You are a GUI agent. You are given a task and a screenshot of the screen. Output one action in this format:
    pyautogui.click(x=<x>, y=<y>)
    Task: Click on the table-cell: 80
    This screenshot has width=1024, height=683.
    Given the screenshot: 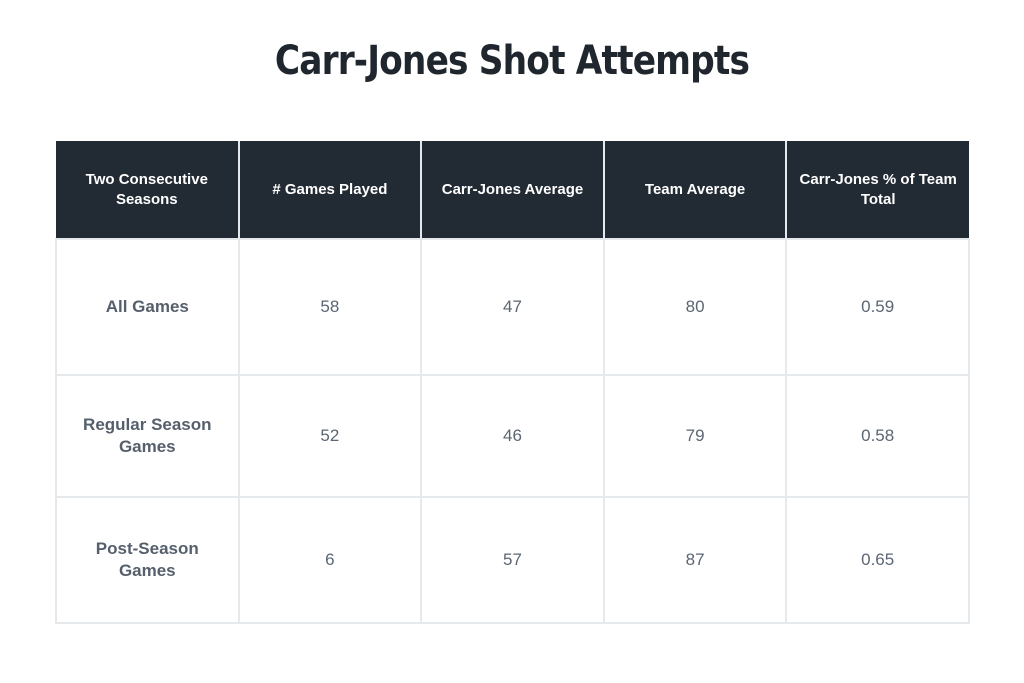 What is the action you would take?
    pyautogui.click(x=695, y=307)
    